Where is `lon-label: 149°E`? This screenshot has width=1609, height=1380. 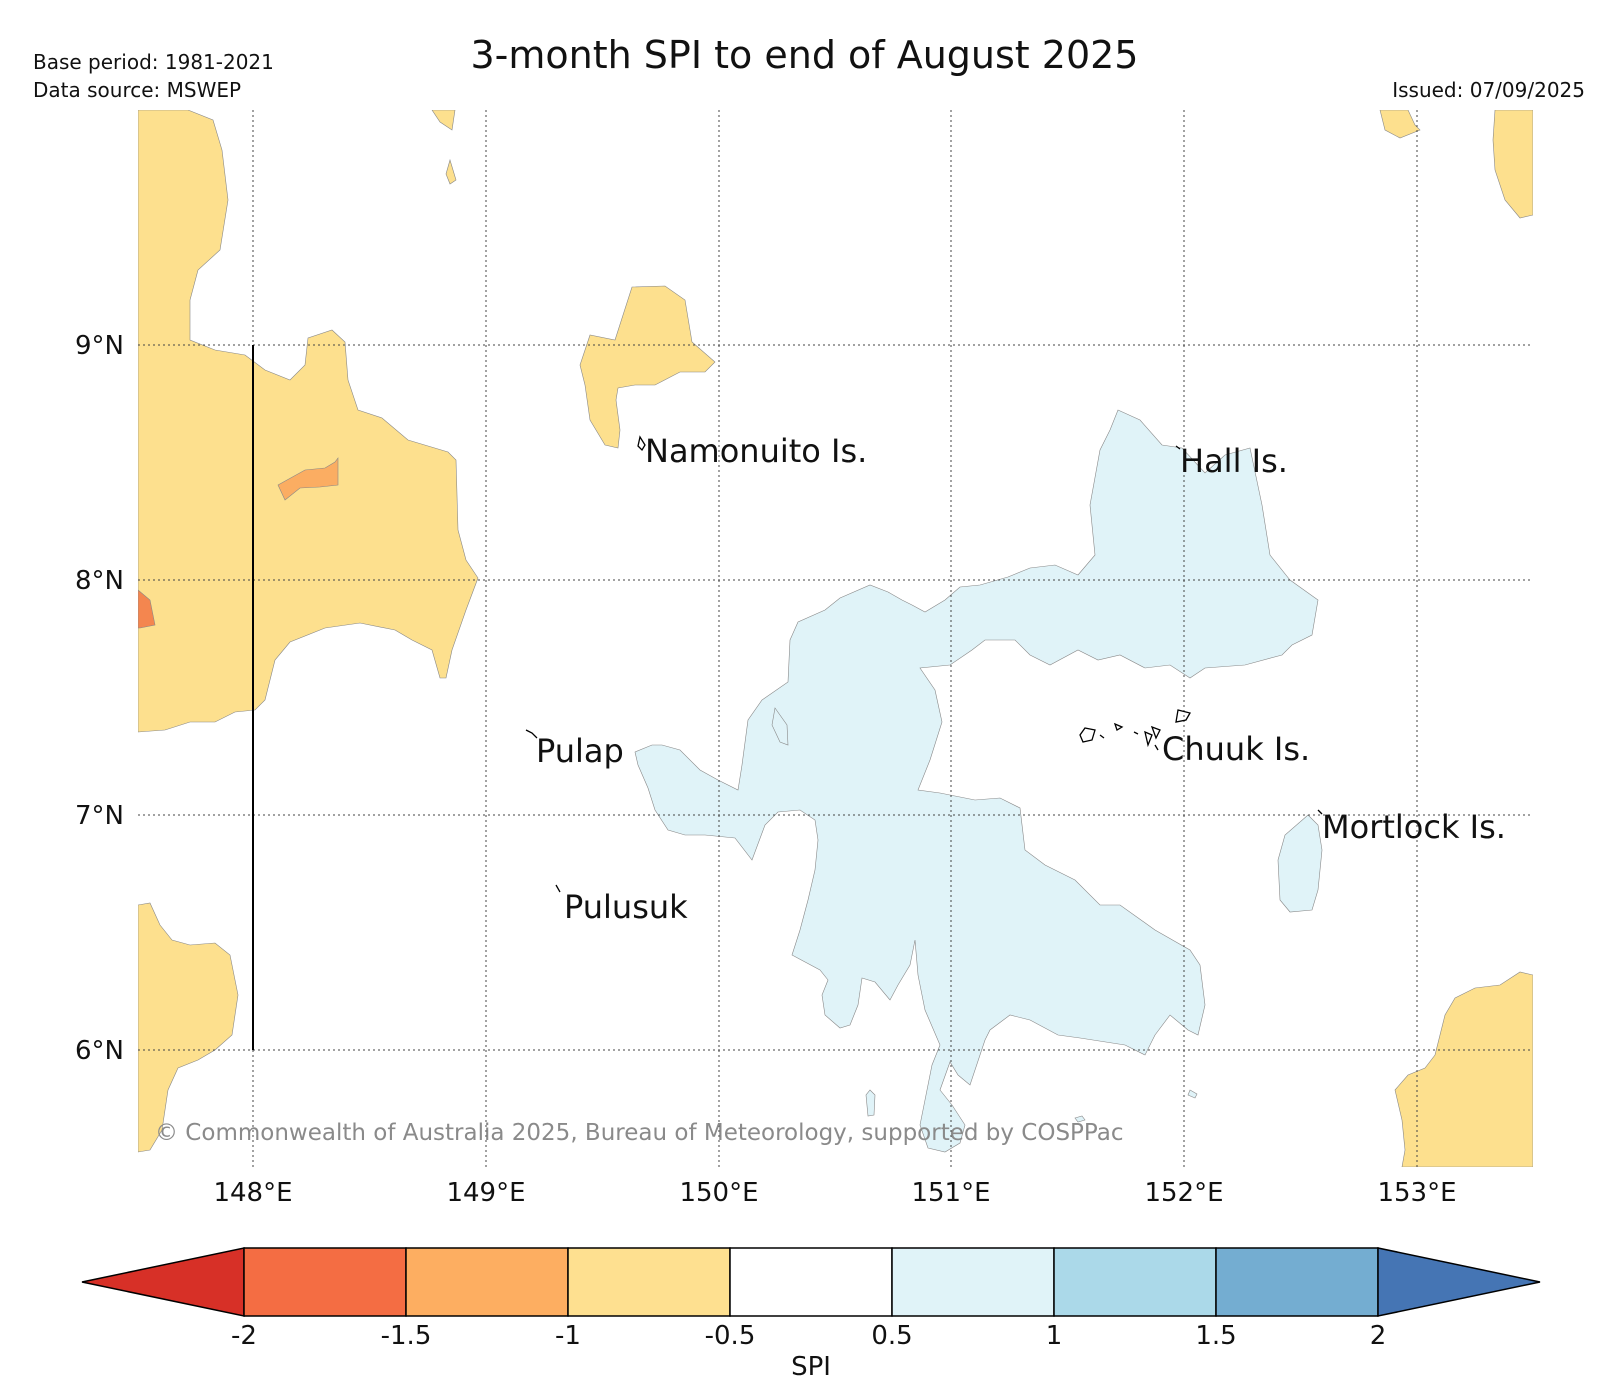
lon-label: 149°E is located at coordinates (485, 1193).